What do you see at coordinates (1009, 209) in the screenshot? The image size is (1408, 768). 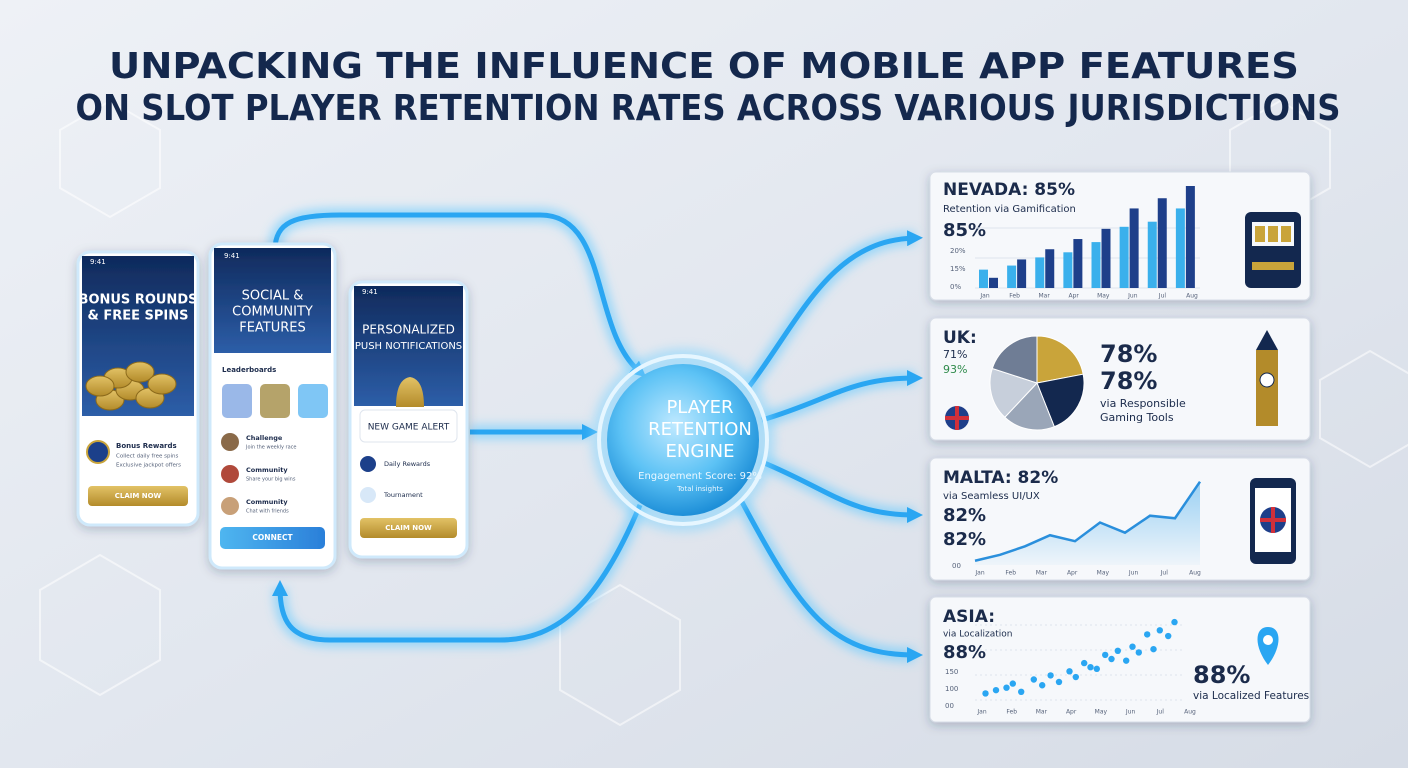 I see `panel-subtitle: Retention via Gamification` at bounding box center [1009, 209].